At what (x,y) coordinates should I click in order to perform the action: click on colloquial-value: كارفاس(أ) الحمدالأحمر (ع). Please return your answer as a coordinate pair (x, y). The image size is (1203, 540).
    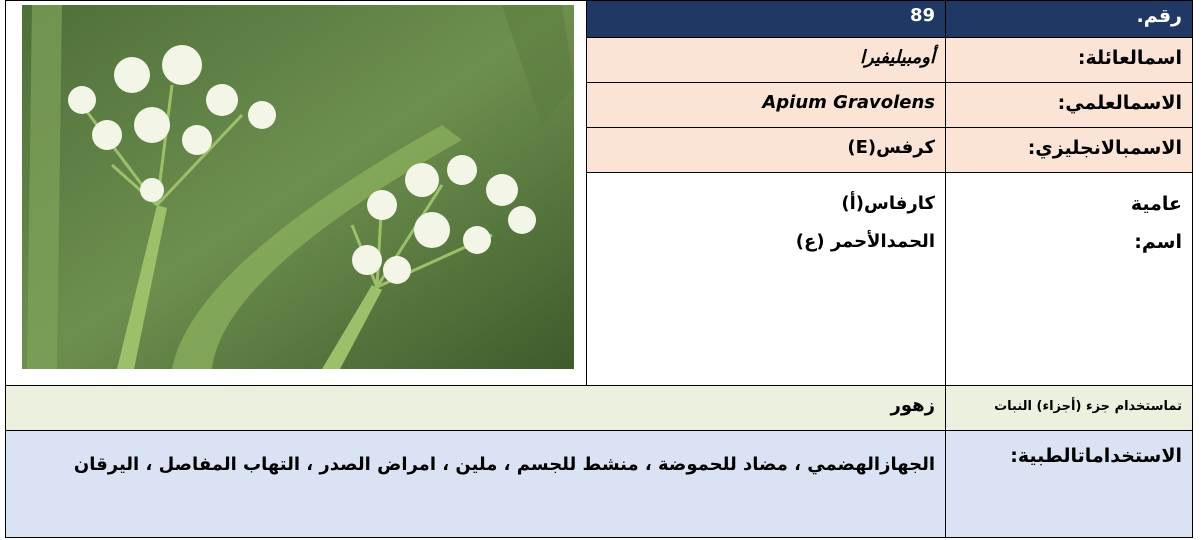
    Looking at the image, I should click on (766, 279).